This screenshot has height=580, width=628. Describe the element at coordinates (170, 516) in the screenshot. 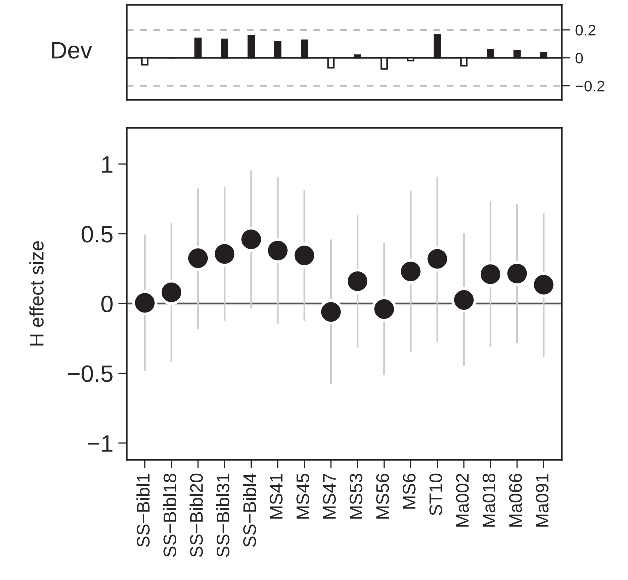

I see `x-tick-label: SS−Bibl18` at that location.